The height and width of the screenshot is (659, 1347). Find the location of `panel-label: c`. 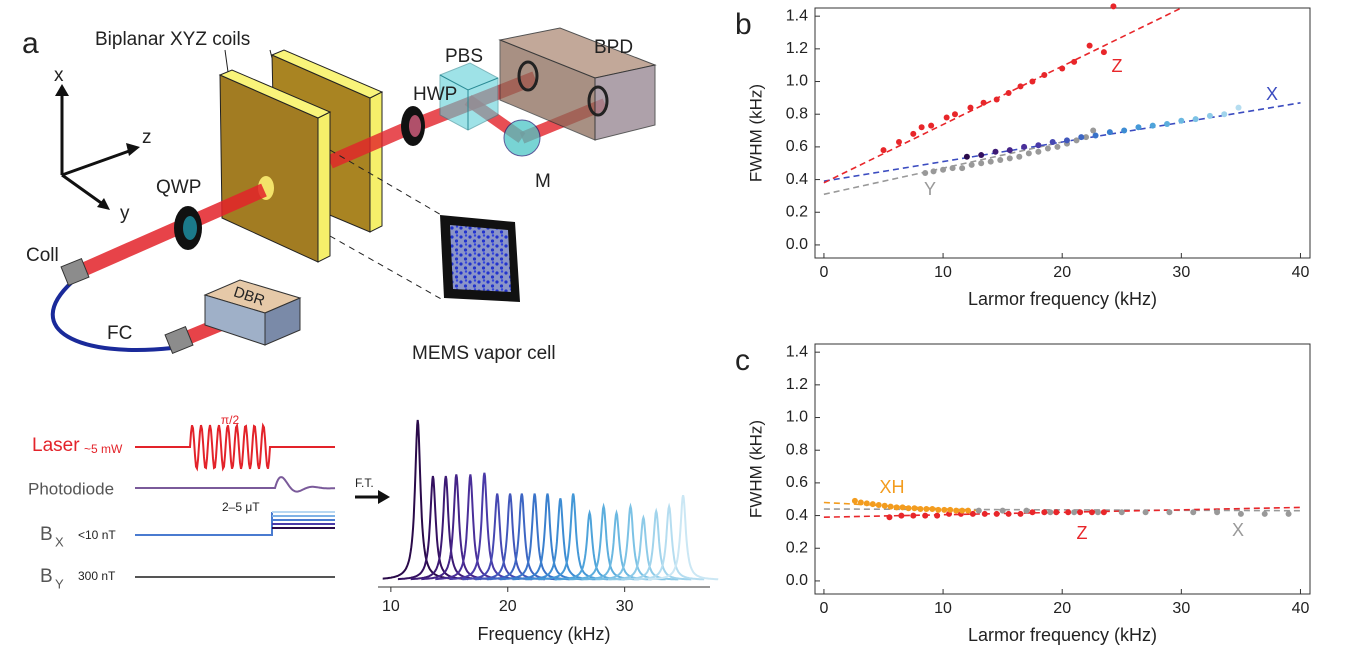

panel-label: c is located at coordinates (742, 360).